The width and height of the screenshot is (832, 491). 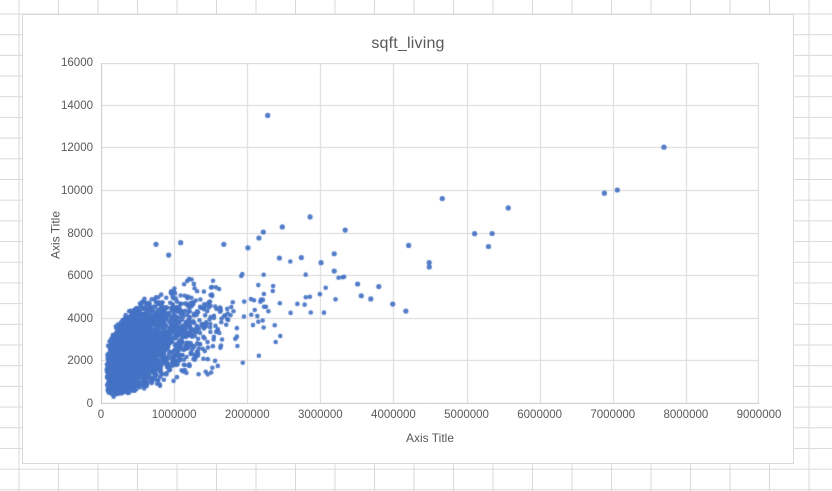 What do you see at coordinates (613, 415) in the screenshot?
I see `x-tick-label: 7000000` at bounding box center [613, 415].